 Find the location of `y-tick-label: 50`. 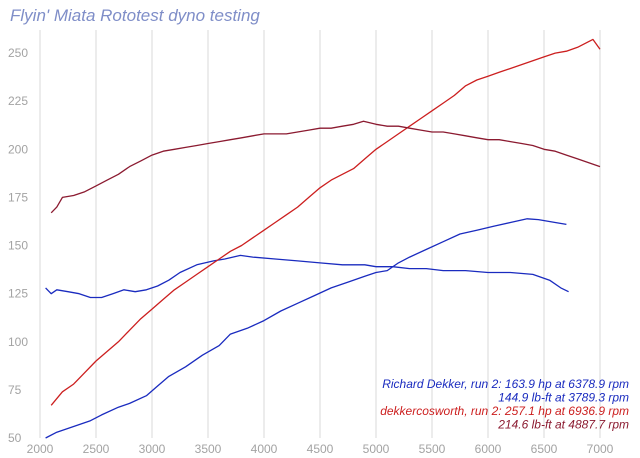

y-tick-label: 50 is located at coordinates (15, 438).